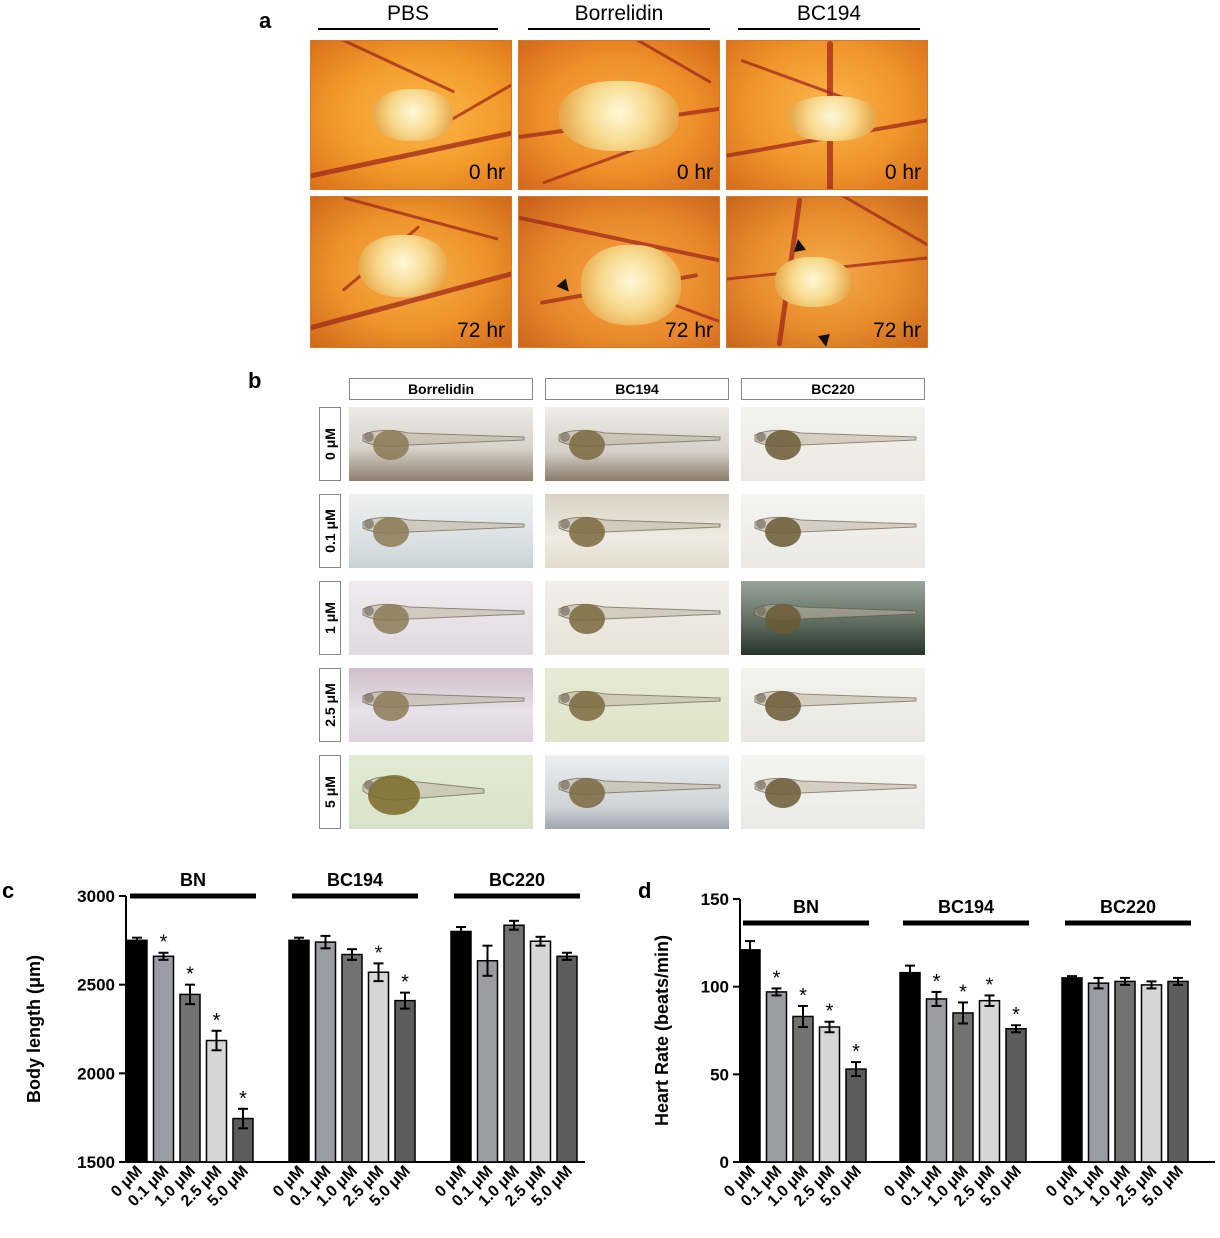 This screenshot has height=1238, width=1220. What do you see at coordinates (411, 272) in the screenshot?
I see `cam-image-pbs-72hr: 72 hr` at bounding box center [411, 272].